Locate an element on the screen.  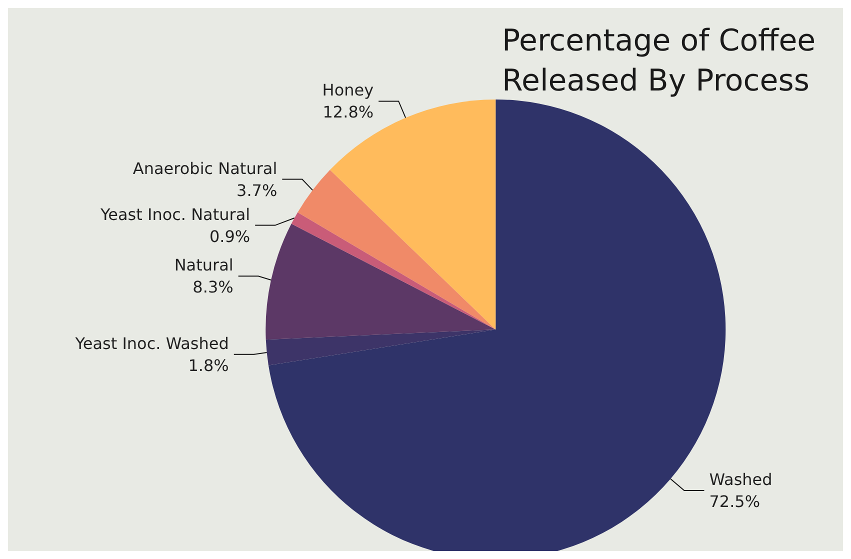
slice-label: Yeast Inoc. Washed is located at coordinates (151, 343).